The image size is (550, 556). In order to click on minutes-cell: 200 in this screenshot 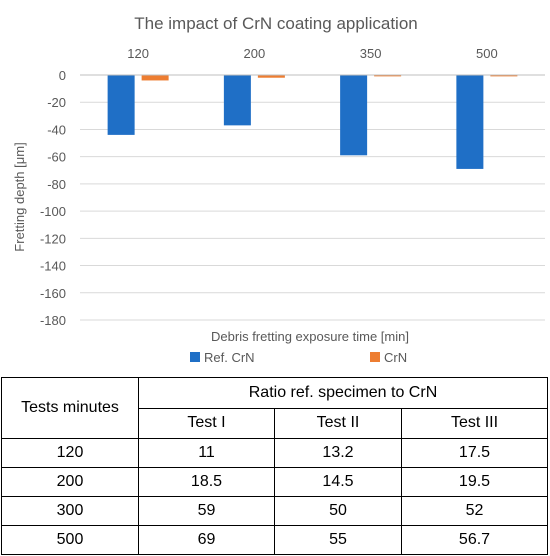, I will do `click(70, 482)`.